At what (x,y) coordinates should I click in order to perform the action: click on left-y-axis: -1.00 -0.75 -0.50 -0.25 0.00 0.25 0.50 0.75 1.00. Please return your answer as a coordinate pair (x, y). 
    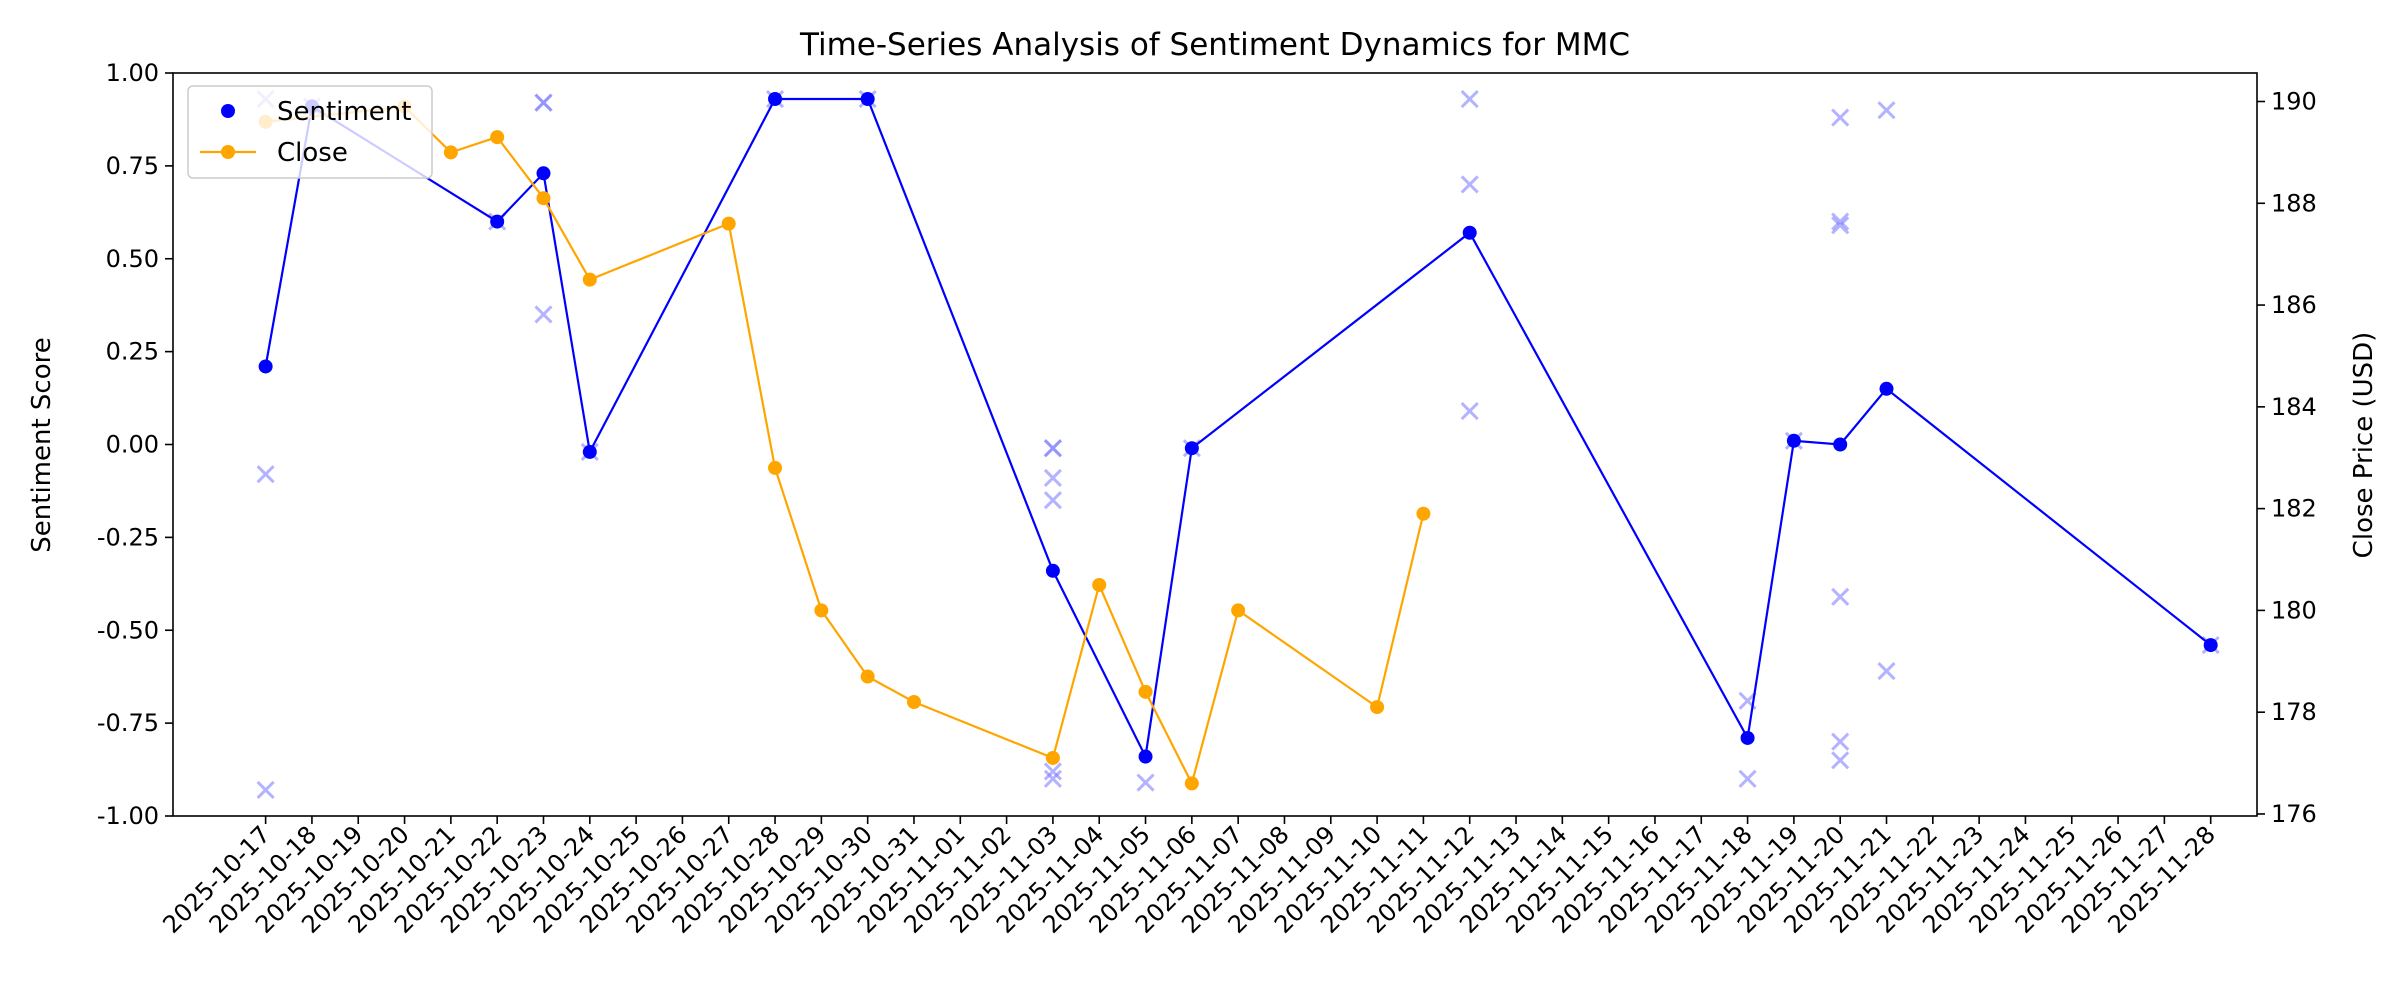
    Looking at the image, I should click on (135, 444).